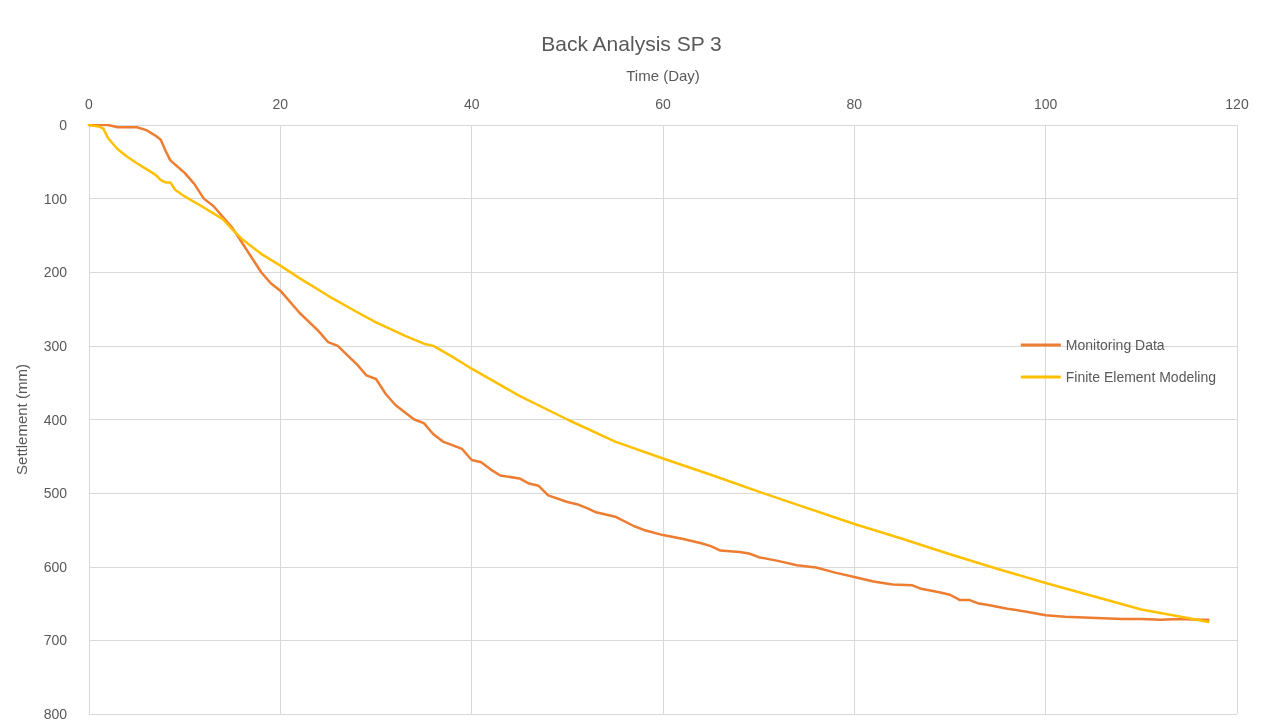 The height and width of the screenshot is (722, 1263). I want to click on y-axis-title: Settlement (mm), so click(21, 419).